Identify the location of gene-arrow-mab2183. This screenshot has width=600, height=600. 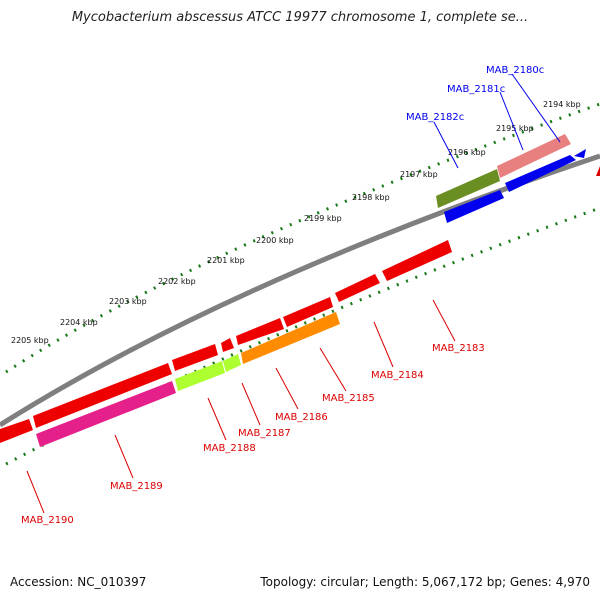
(417, 260).